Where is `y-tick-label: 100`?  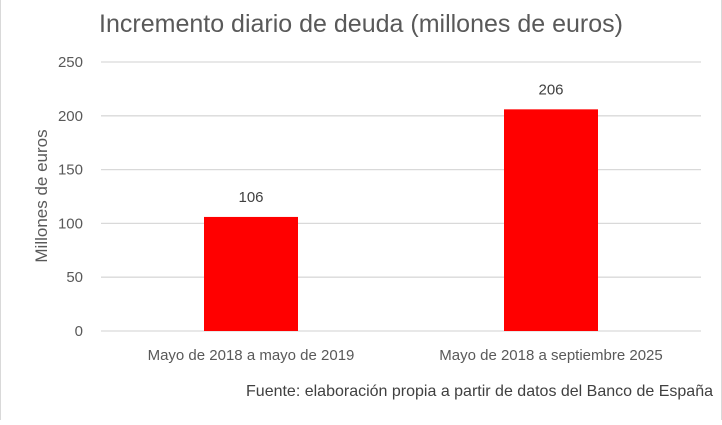 y-tick-label: 100 is located at coordinates (70, 223).